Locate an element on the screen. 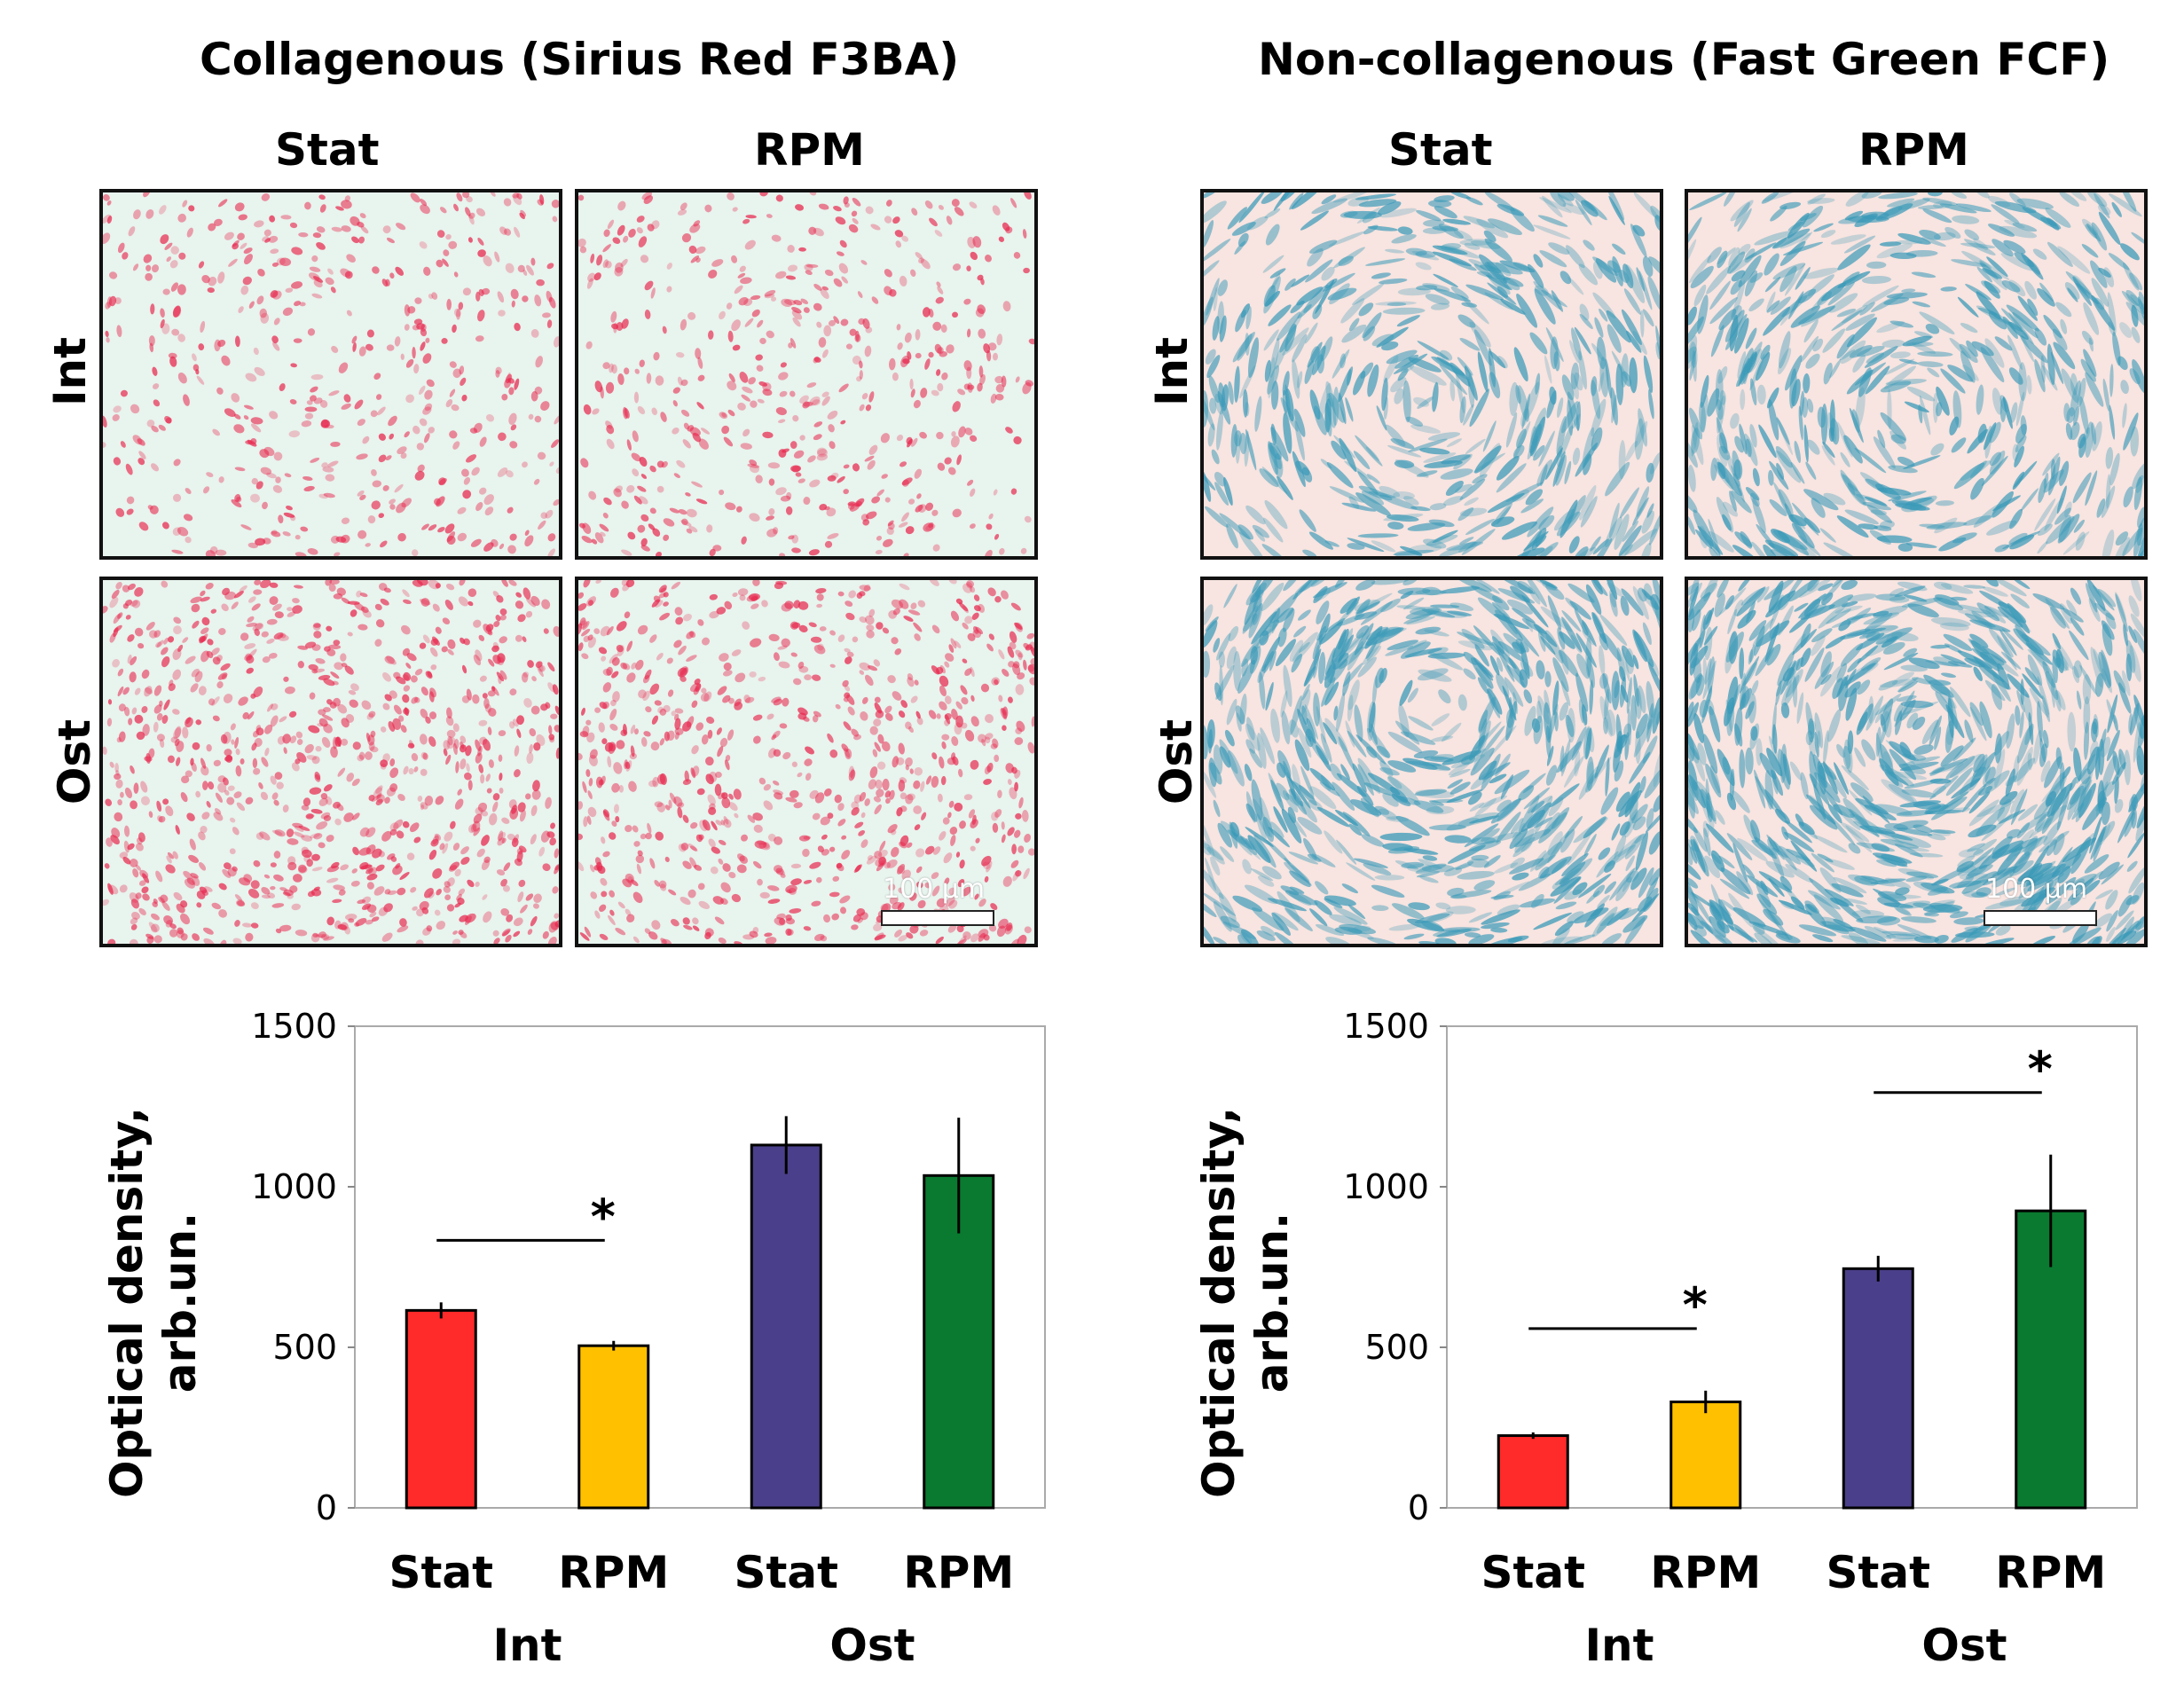 Image resolution: width=2184 pixels, height=1703 pixels. col-label-rpm-right: RPM is located at coordinates (1913, 150).